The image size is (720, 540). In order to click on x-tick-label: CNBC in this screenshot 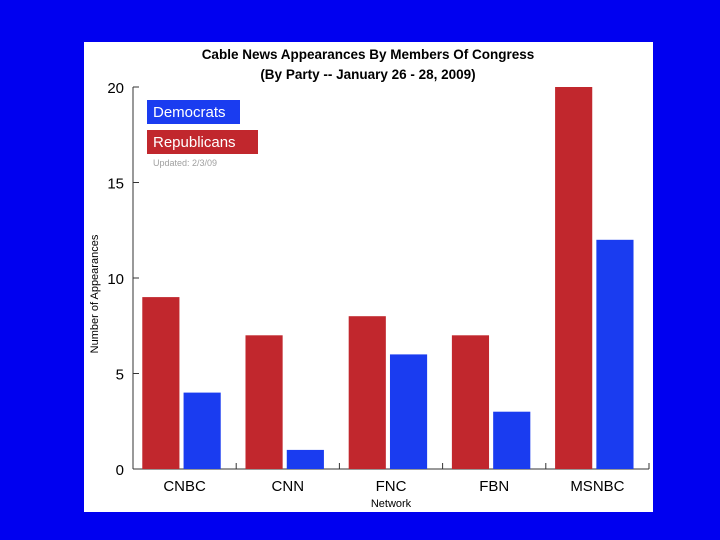, I will do `click(184, 486)`.